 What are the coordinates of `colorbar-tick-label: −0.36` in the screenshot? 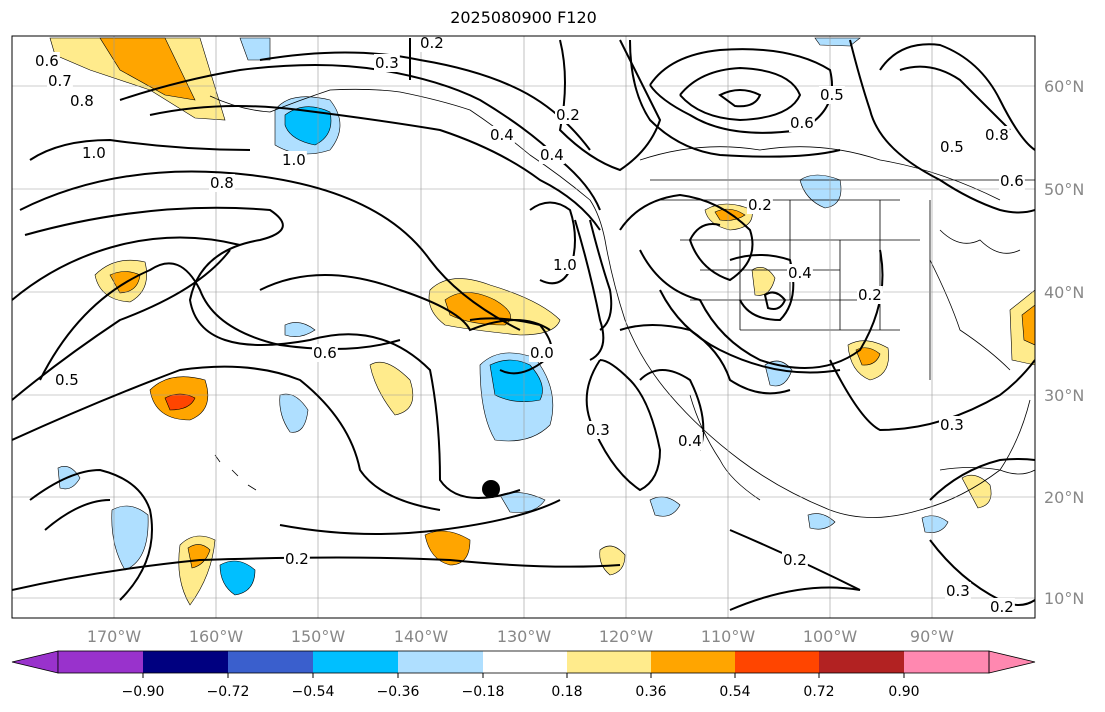 It's located at (398, 692).